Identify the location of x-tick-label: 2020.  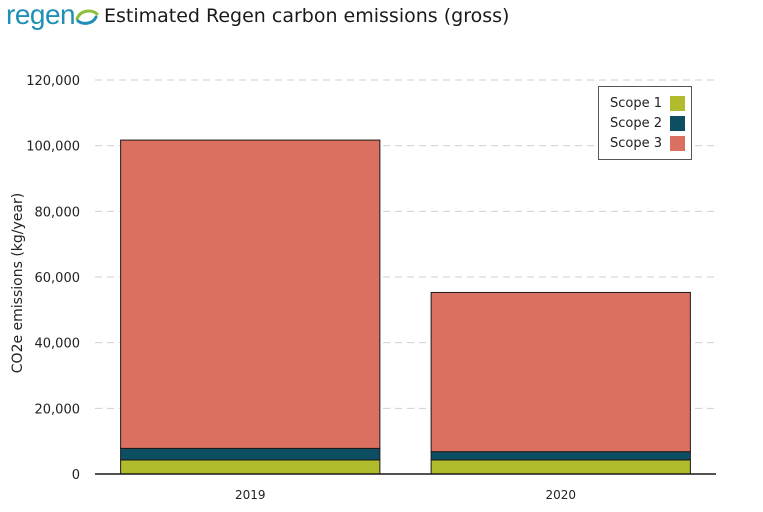
(560, 495).